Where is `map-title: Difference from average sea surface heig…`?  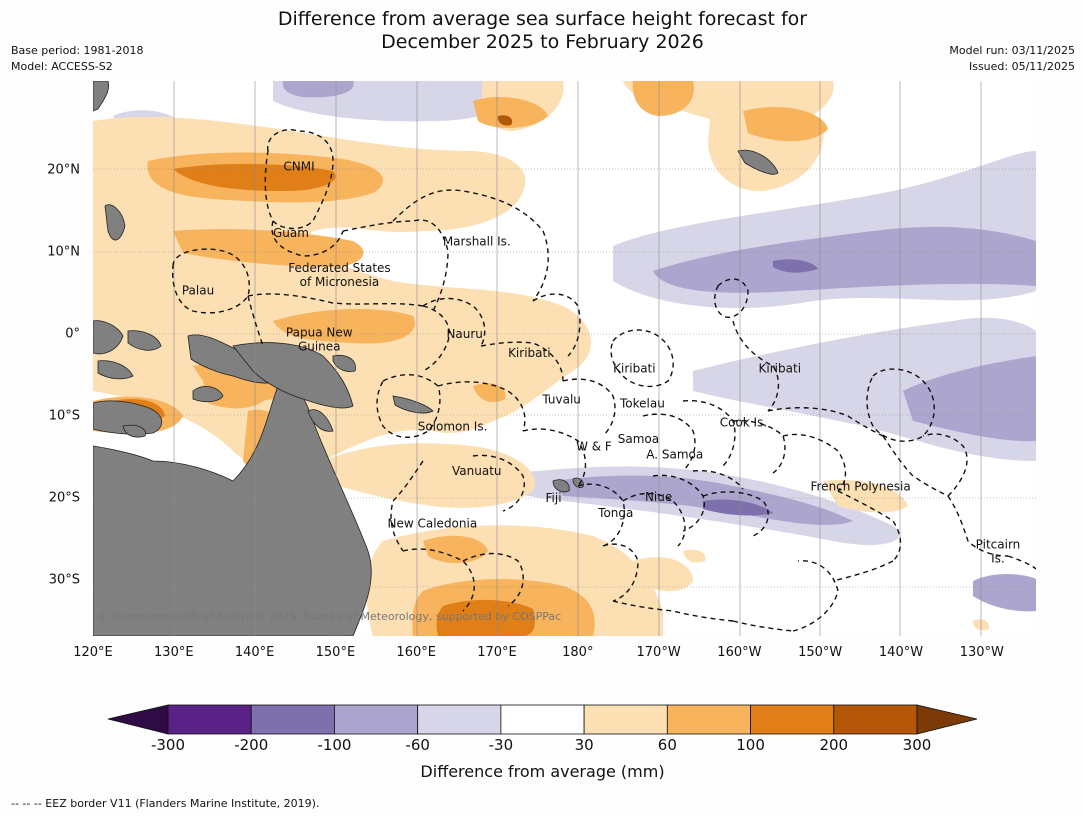 map-title: Difference from average sea surface heig… is located at coordinates (542, 31).